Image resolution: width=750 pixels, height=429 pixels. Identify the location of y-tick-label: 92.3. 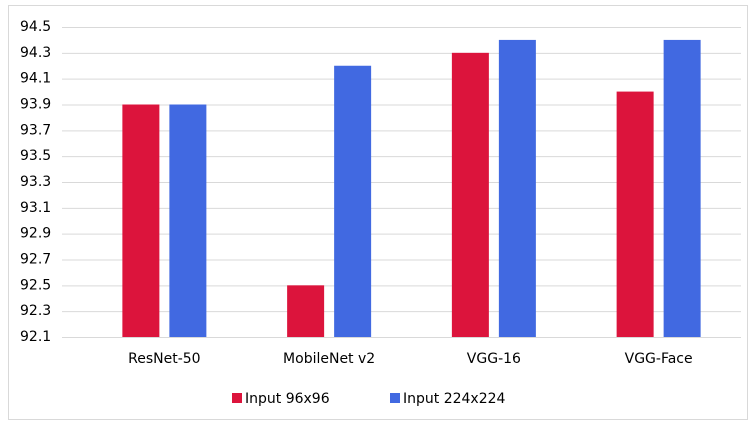
(35, 311).